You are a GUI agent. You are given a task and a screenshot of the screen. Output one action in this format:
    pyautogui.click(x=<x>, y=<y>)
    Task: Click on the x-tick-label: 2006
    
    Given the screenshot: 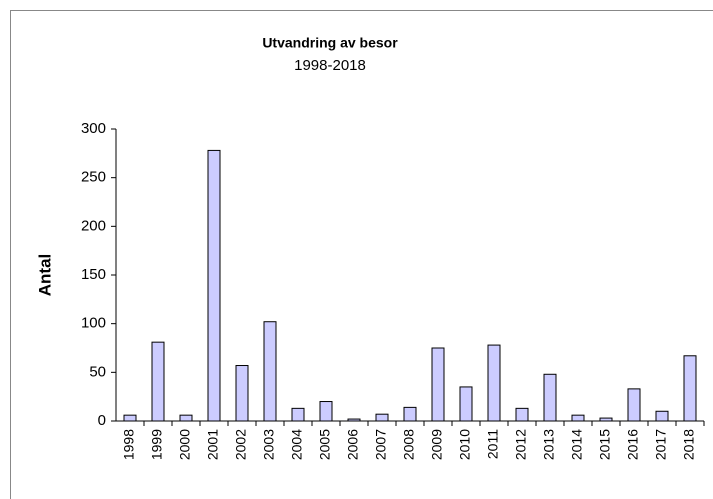 What is the action you would take?
    pyautogui.click(x=353, y=444)
    